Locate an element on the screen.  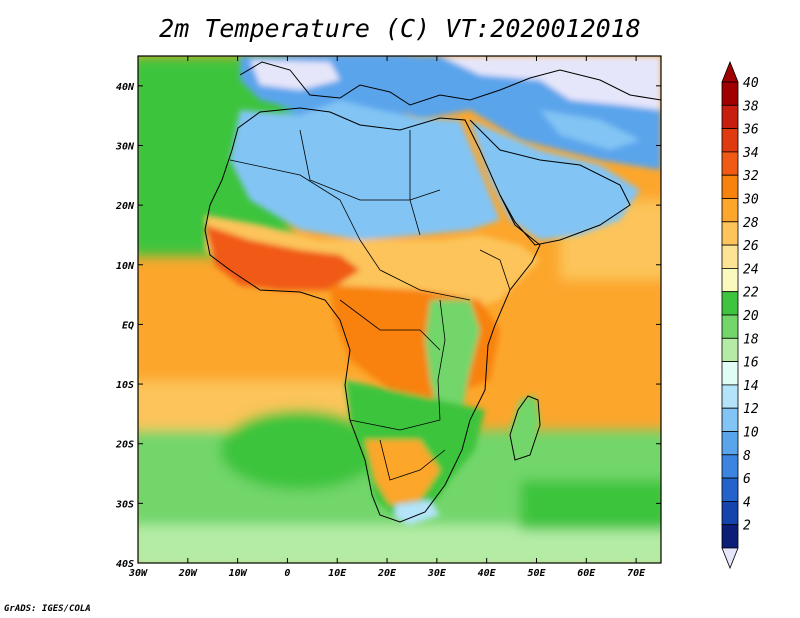
x-tick-label: 60E is located at coordinates (586, 573).